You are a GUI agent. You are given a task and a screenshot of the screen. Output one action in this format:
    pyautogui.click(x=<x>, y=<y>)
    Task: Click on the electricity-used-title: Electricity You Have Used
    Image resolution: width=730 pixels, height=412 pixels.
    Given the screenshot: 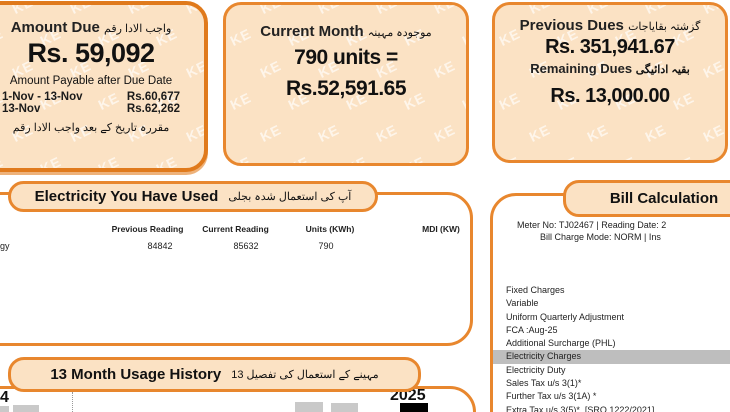 What is the action you would take?
    pyautogui.click(x=126, y=196)
    